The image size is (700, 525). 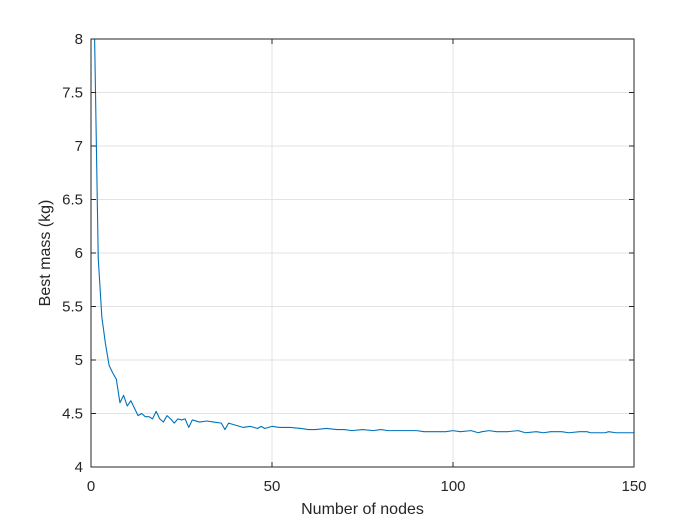 I want to click on y-tick-label: 5, so click(x=79, y=360).